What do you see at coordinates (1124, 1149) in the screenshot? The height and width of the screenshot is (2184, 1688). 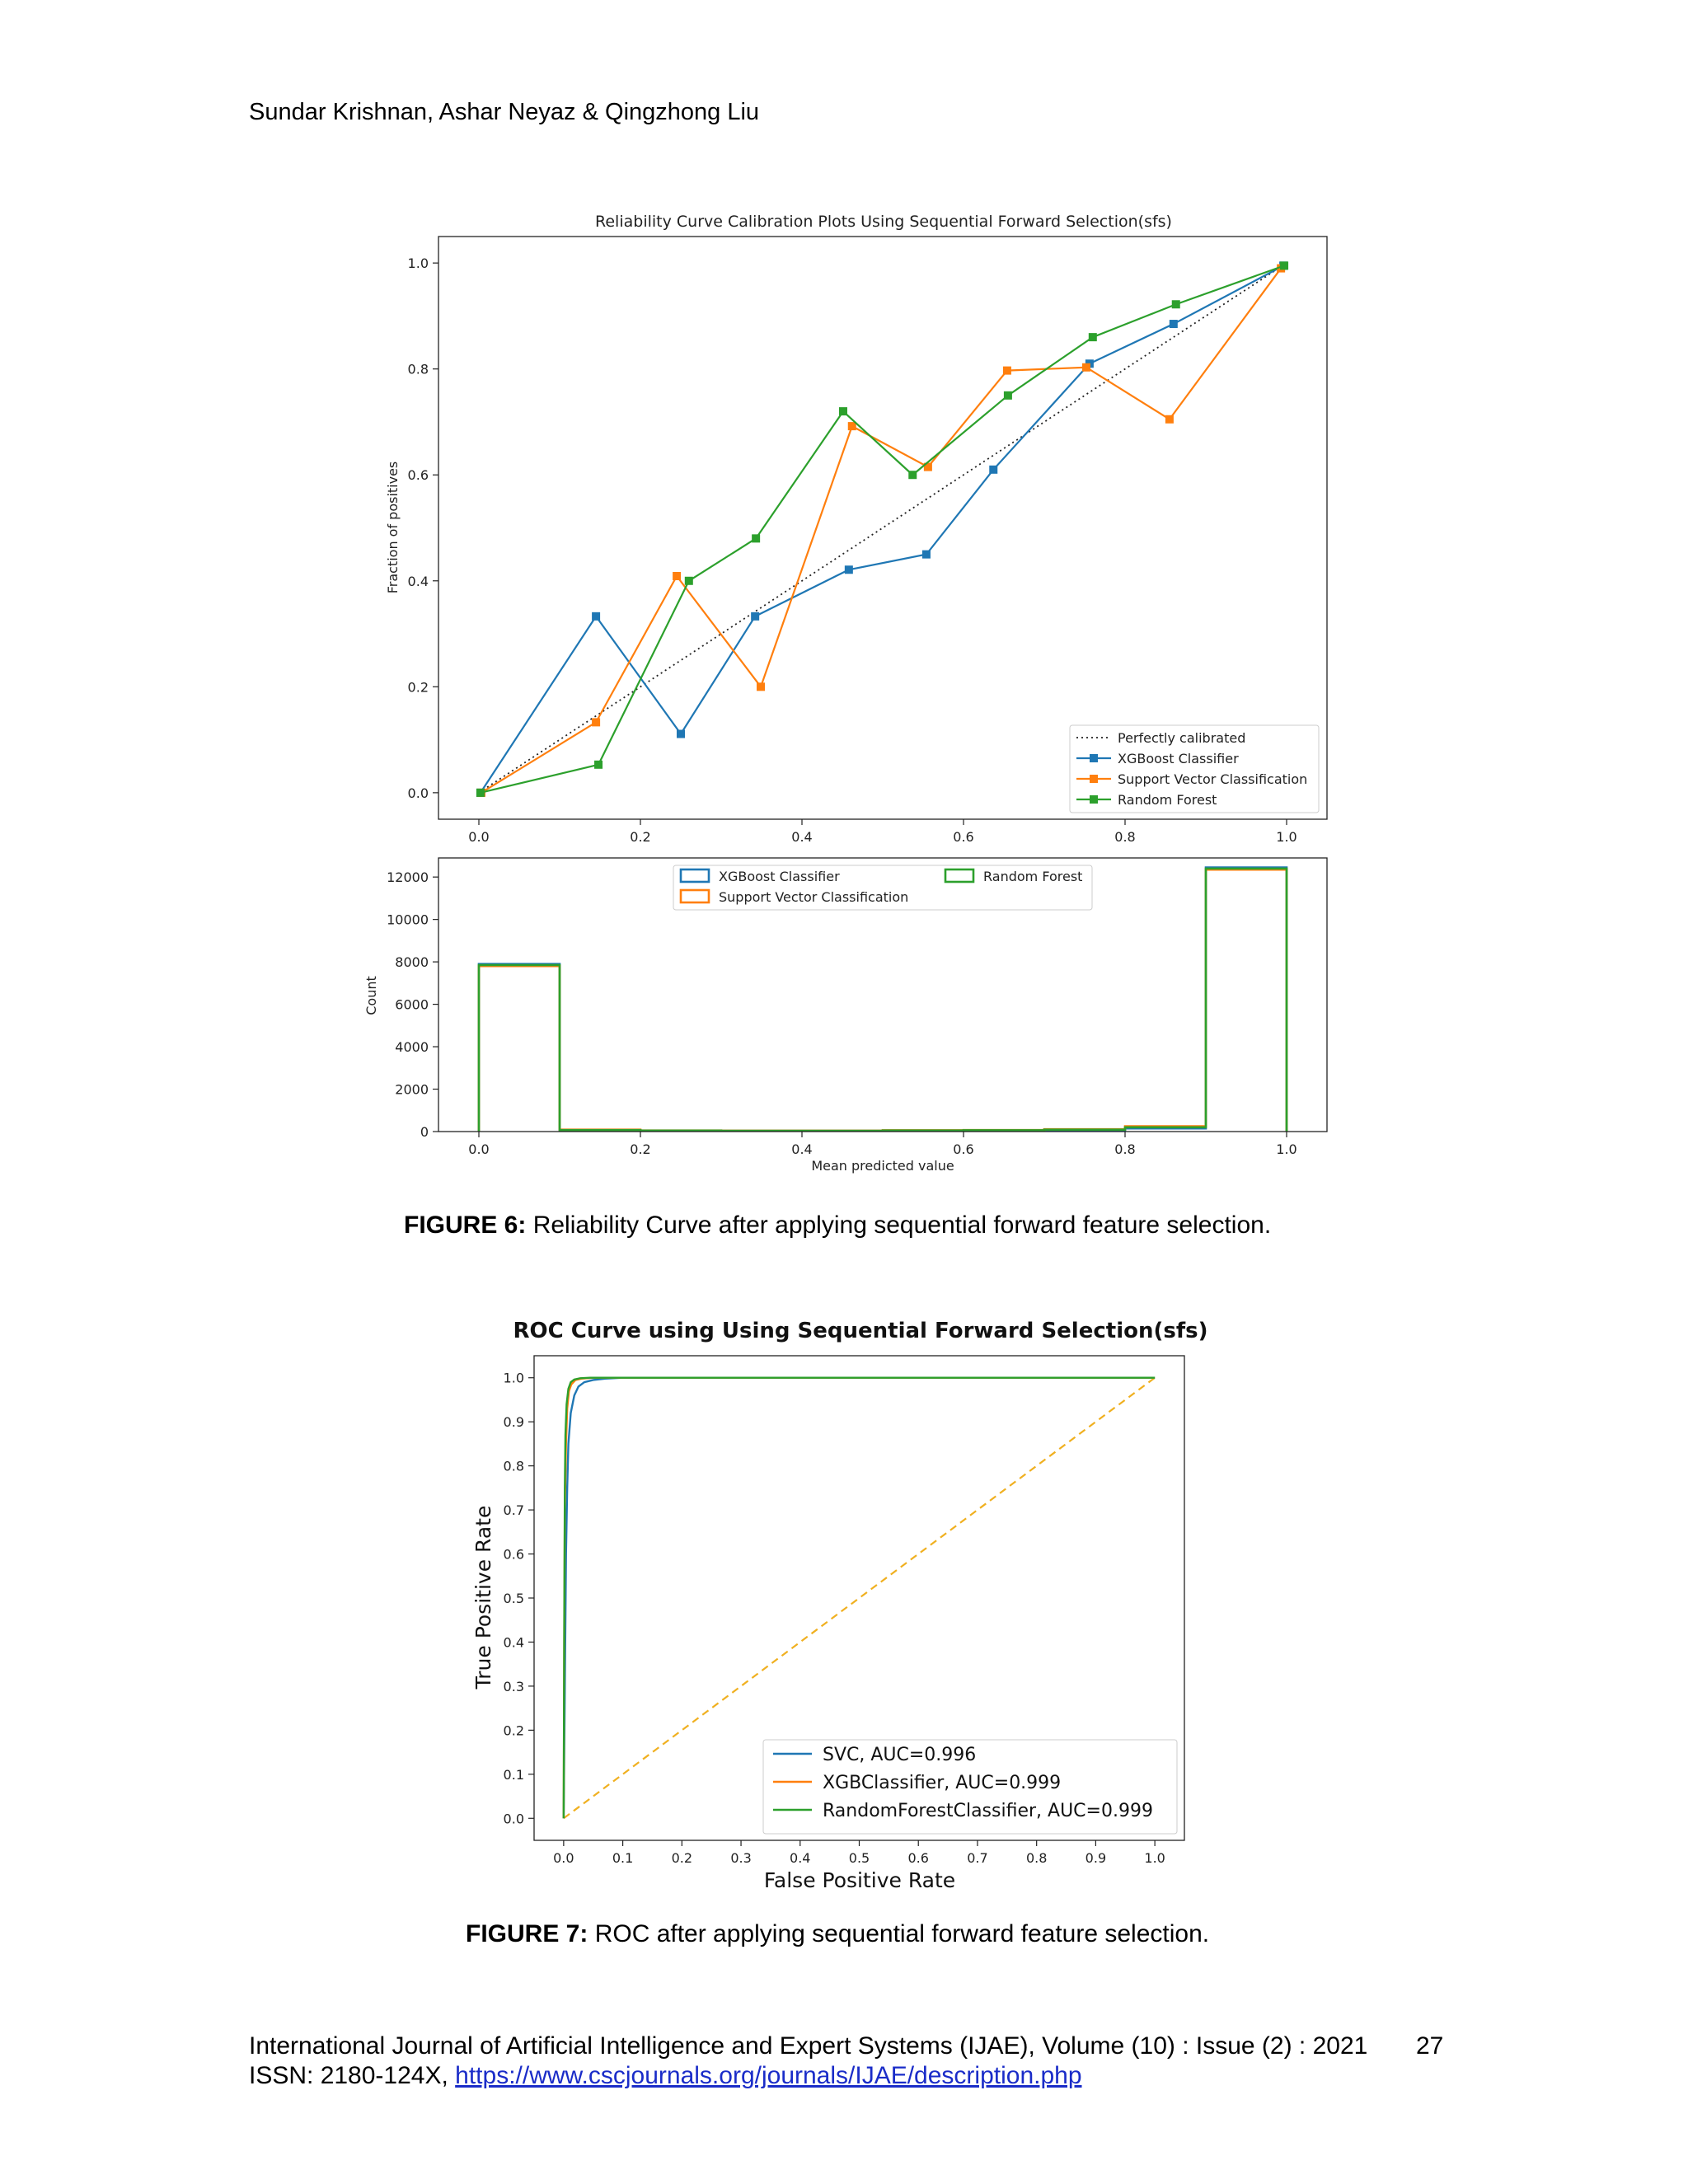 I see `hist-x-tick-label: 0.8` at bounding box center [1124, 1149].